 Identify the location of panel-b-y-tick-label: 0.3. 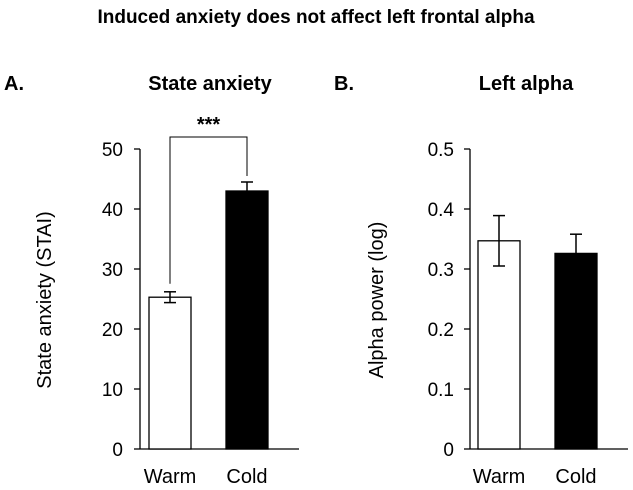
(441, 270).